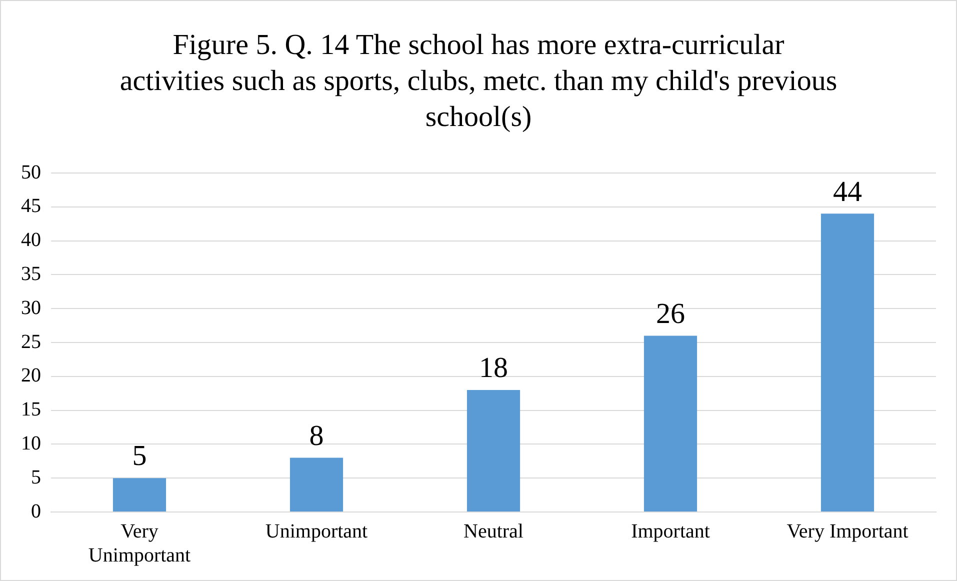 This screenshot has height=581, width=957. Describe the element at coordinates (36, 511) in the screenshot. I see `y-tick-label: 0` at that location.